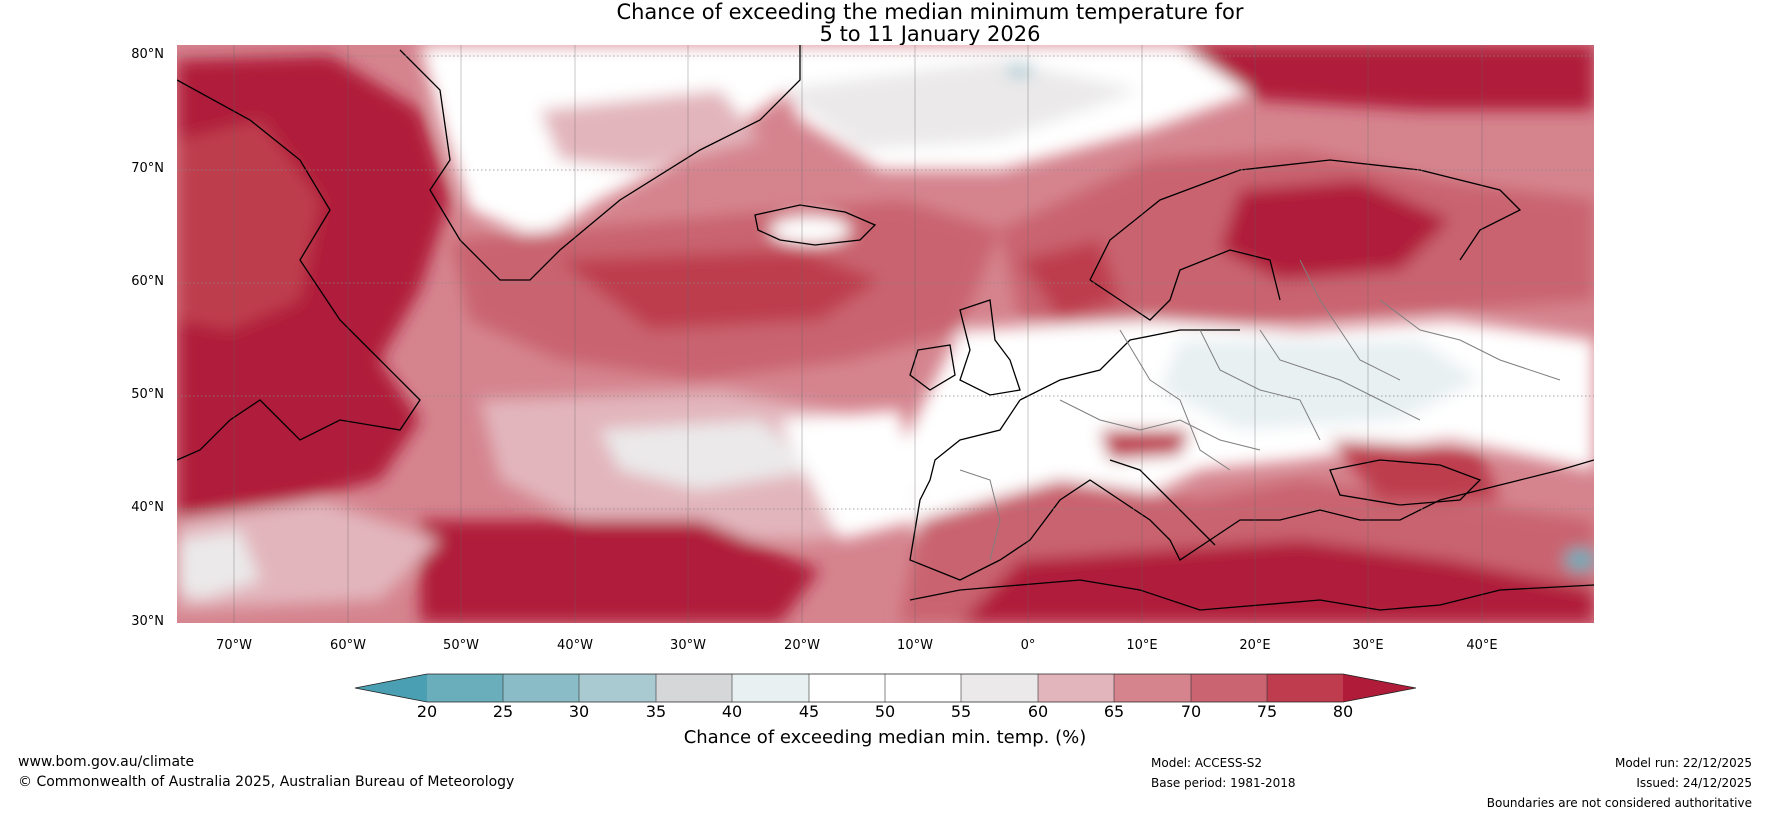 The image size is (1770, 816). I want to click on colorbar-tick: 50, so click(885, 711).